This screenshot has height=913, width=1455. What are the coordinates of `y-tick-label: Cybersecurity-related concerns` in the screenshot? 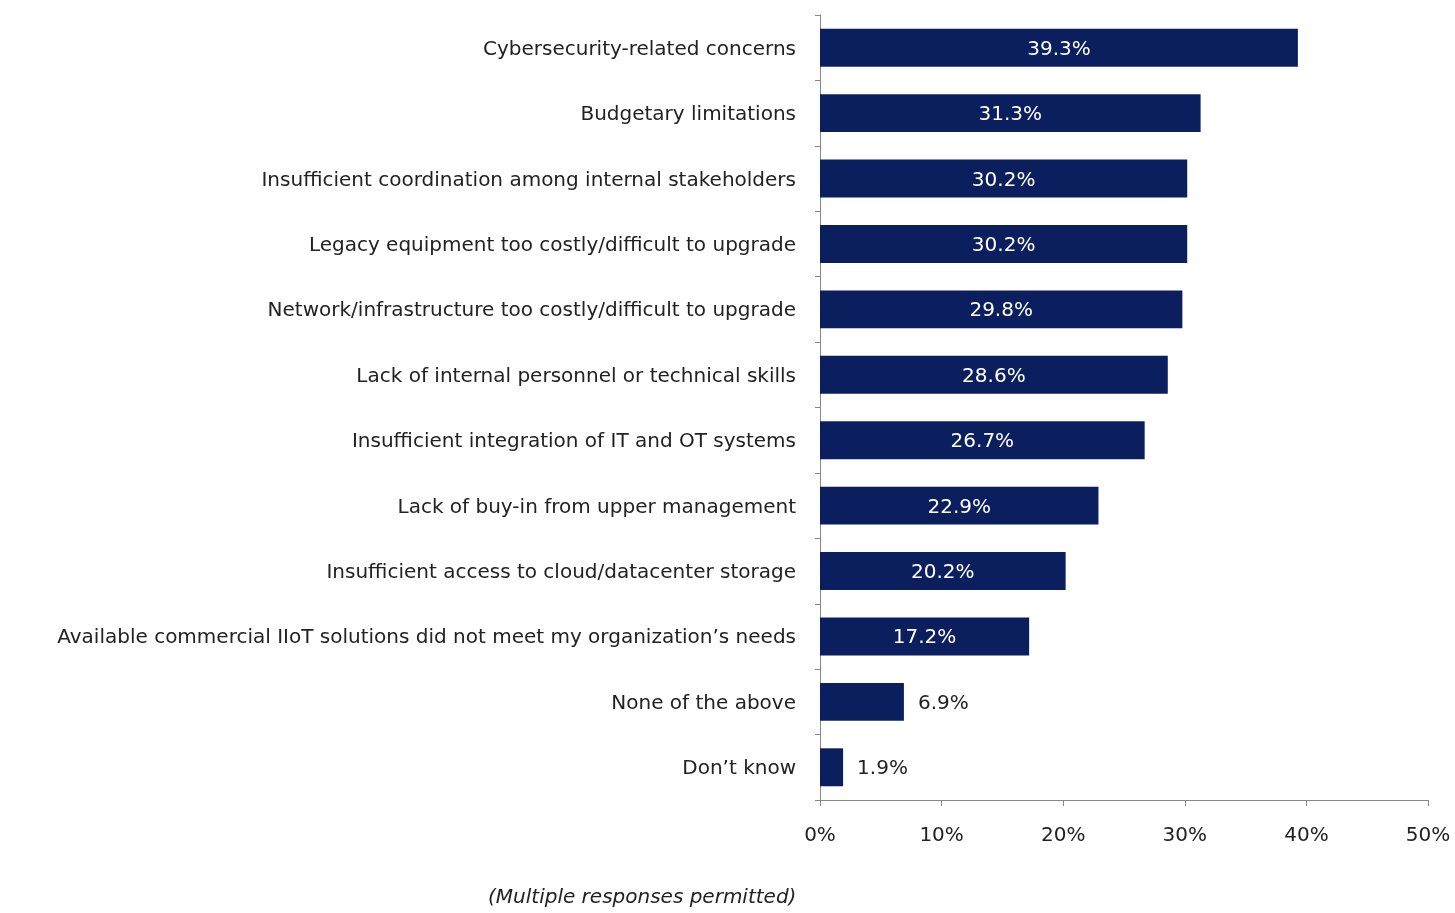 It's located at (639, 47).